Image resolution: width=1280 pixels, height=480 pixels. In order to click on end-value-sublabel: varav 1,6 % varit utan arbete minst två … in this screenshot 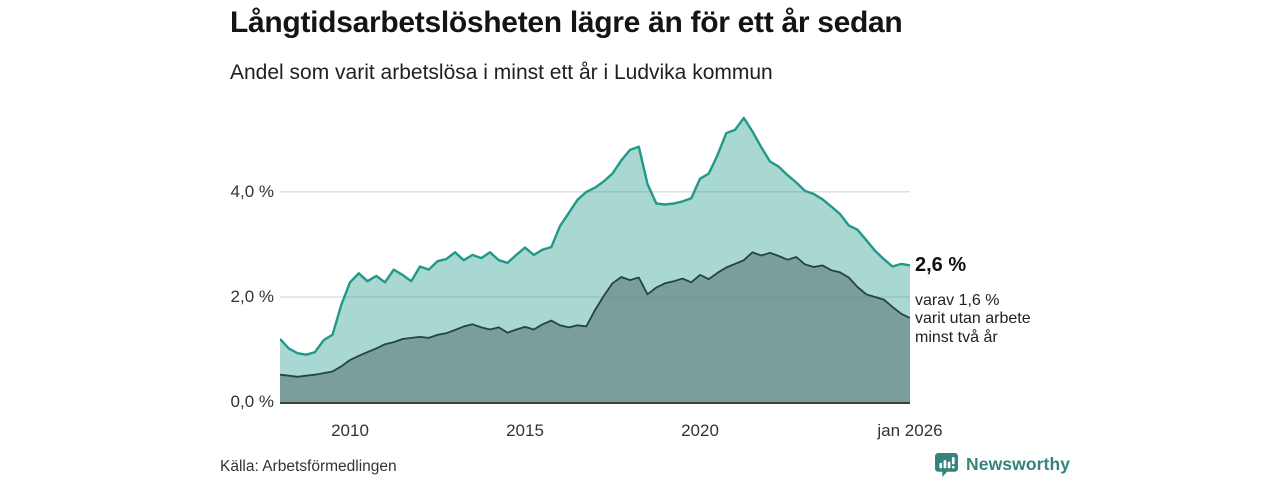, I will do `click(973, 319)`.